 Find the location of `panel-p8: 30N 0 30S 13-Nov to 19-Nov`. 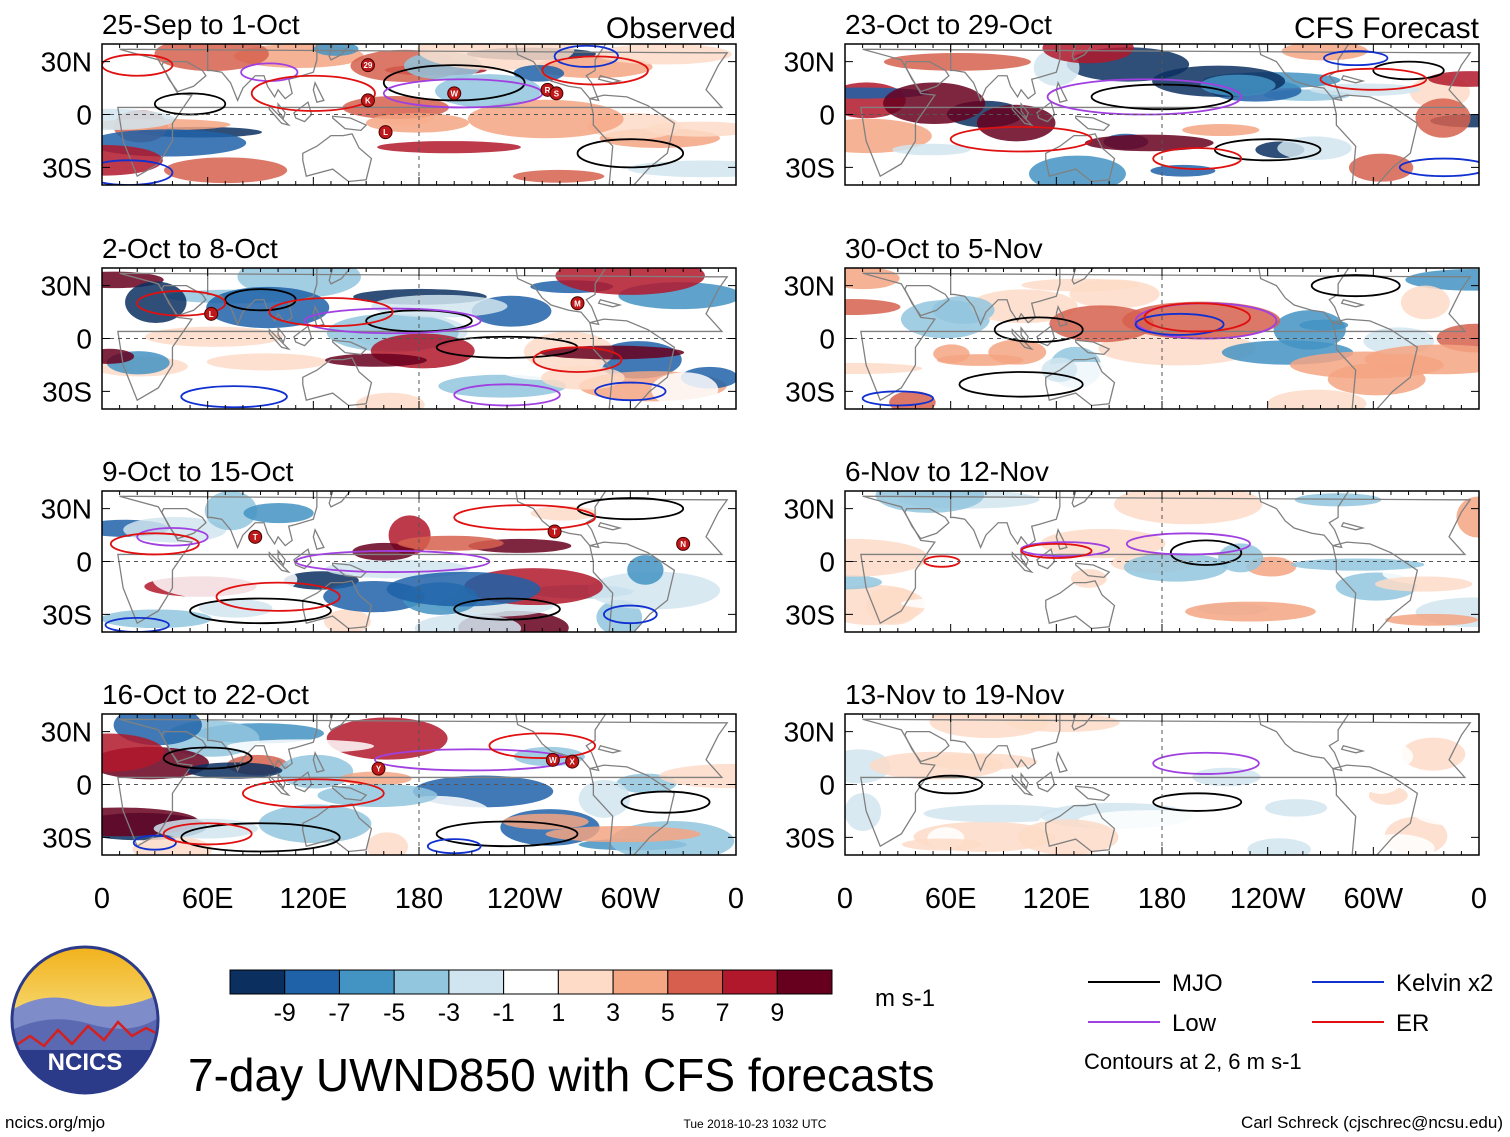

panel-p8: 30N 0 30S 13-Nov to 19-Nov is located at coordinates (1132, 767).